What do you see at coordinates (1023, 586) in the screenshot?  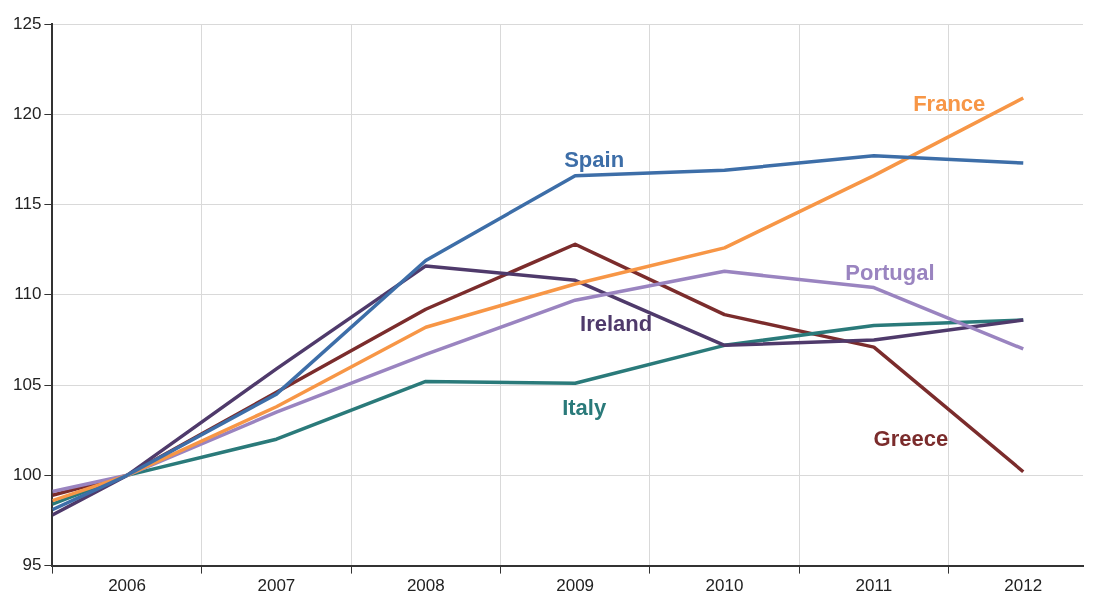 I see `x-tick-label: 2012` at bounding box center [1023, 586].